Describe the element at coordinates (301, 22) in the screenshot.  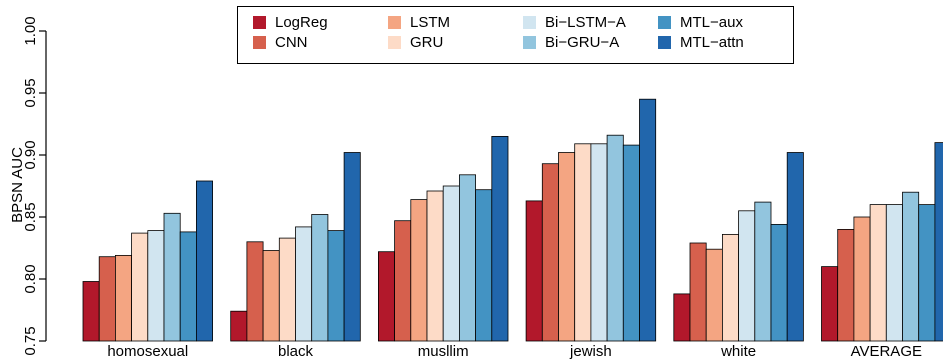
I see `legend-label: LogReg` at that location.